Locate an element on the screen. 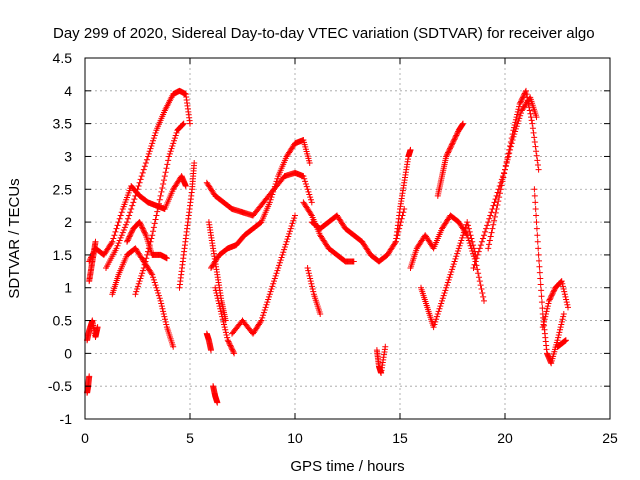 This screenshot has width=640, height=480. series-sat-k is located at coordinates (260, 204).